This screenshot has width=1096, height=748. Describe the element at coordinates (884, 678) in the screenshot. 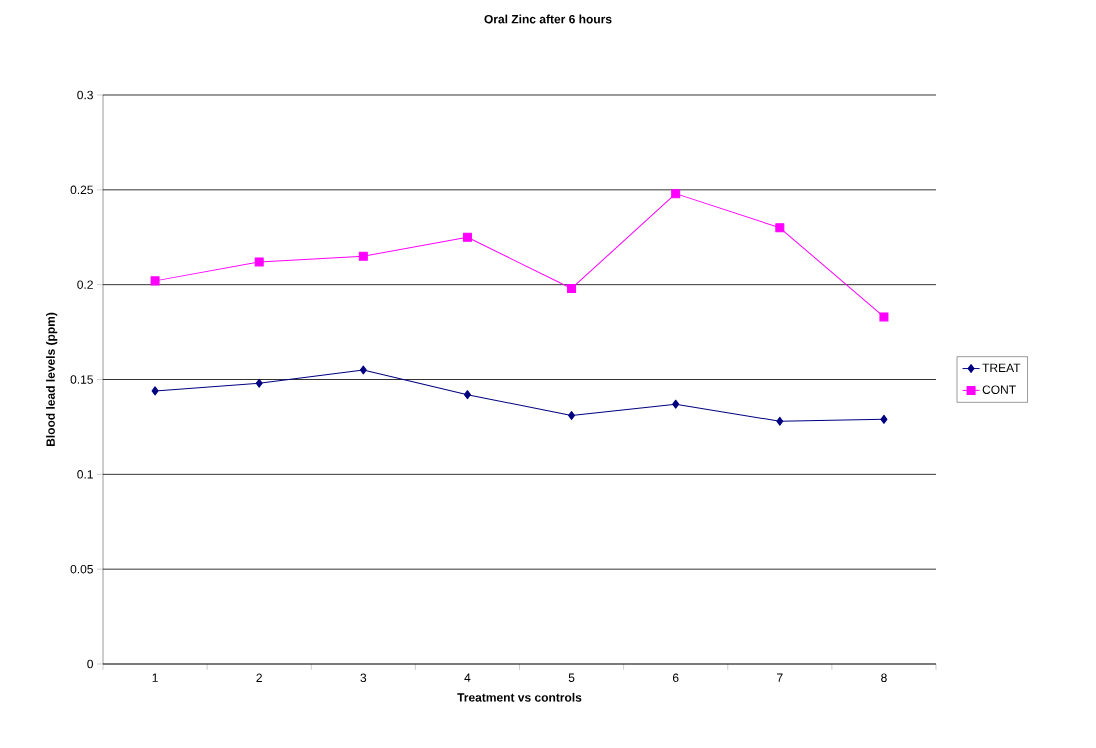

I see `x-tick-label: 8` at that location.